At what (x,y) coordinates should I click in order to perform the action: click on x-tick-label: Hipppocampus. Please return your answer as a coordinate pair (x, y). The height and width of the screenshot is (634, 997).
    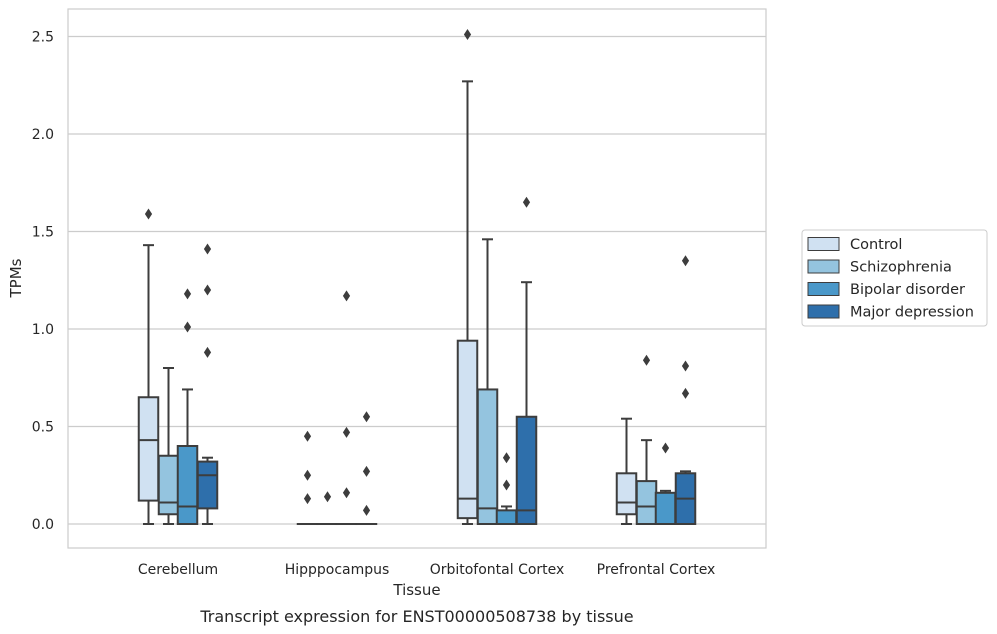
    Looking at the image, I should click on (337, 570).